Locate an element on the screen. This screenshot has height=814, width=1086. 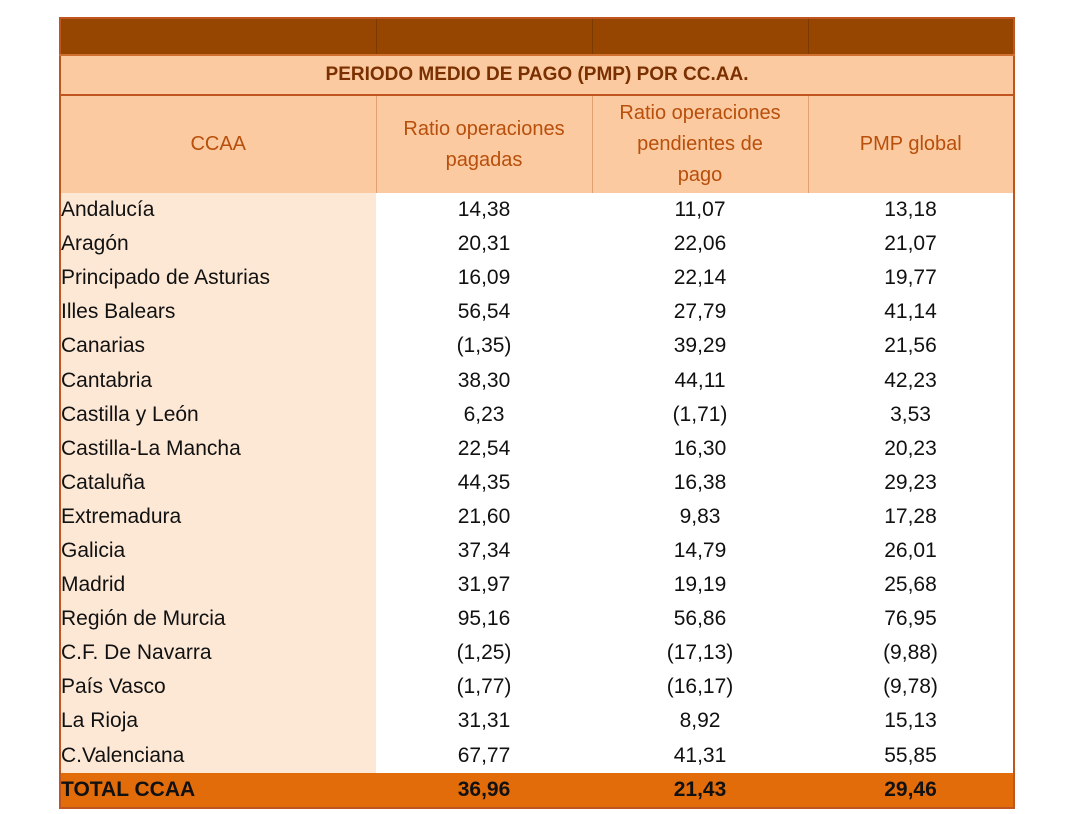
cell-ratio-pendientes: (16,17) is located at coordinates (700, 687).